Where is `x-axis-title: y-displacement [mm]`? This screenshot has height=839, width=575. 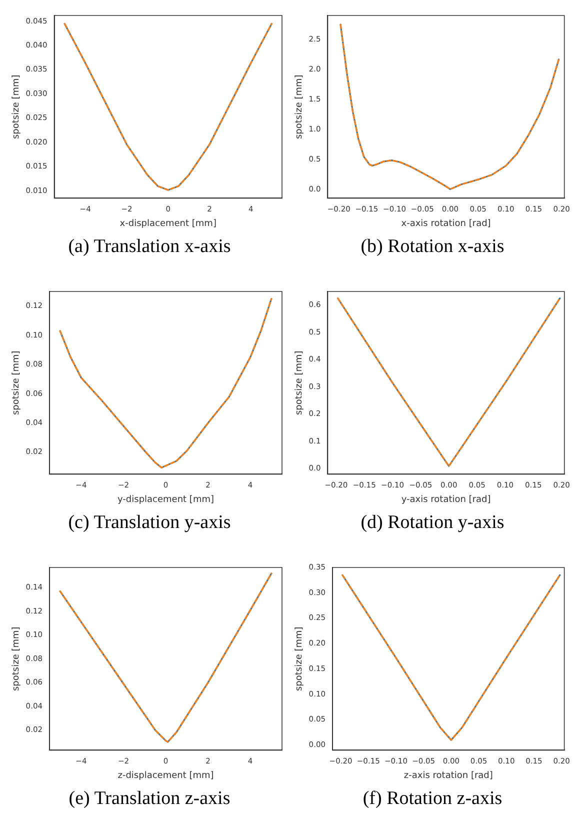 x-axis-title: y-displacement [mm] is located at coordinates (165, 499).